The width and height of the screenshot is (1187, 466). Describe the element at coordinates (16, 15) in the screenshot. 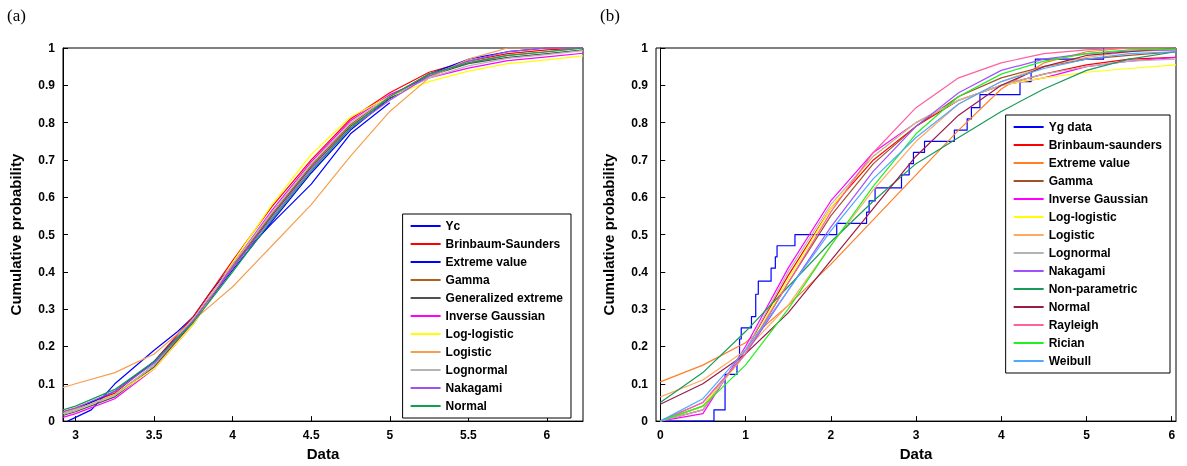

I see `chart-title: (a)` at that location.